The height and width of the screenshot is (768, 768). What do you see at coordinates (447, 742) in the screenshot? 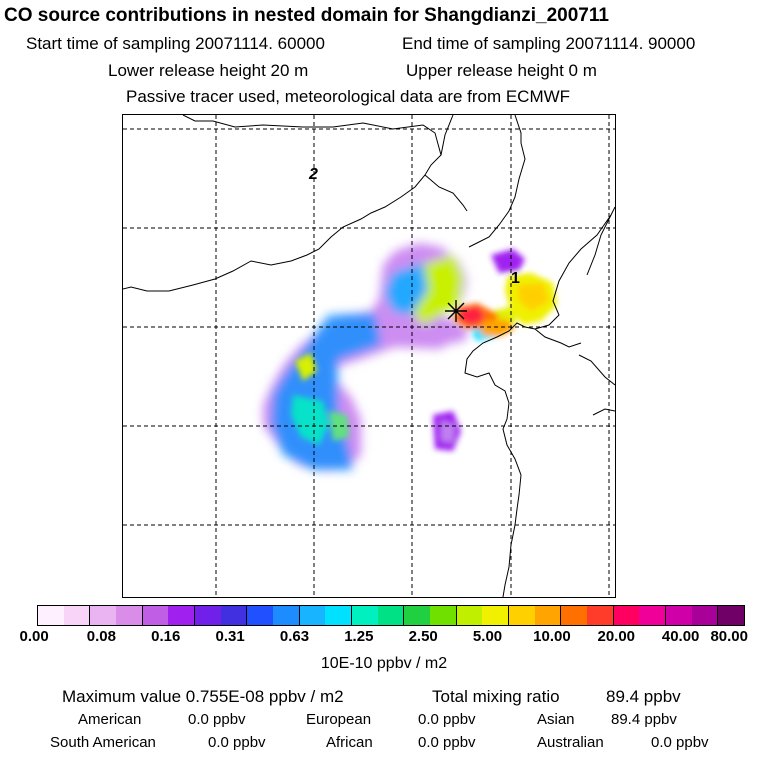
I see `african-value: 0.0 ppbv` at bounding box center [447, 742].